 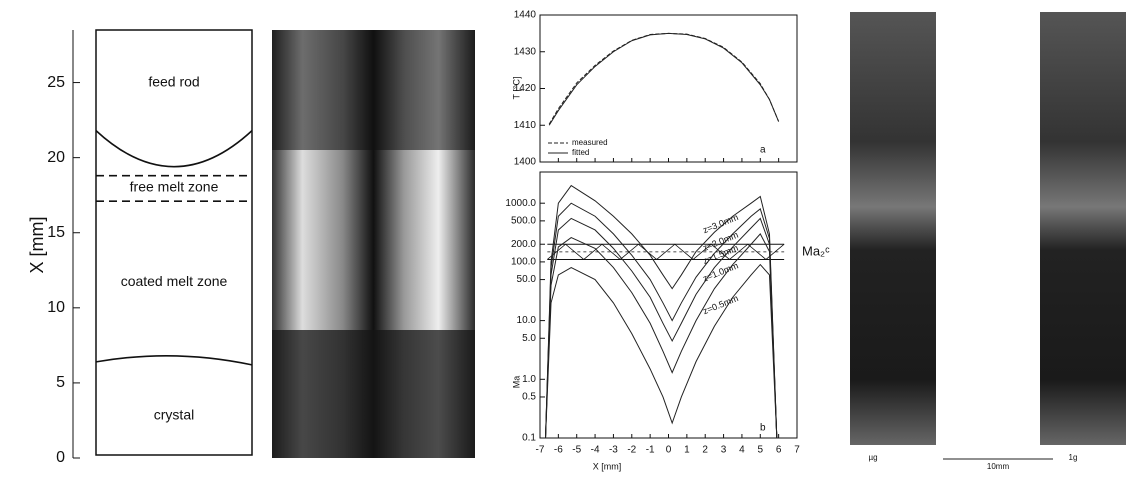 I want to click on x-tick-label: 2, so click(x=705, y=450).